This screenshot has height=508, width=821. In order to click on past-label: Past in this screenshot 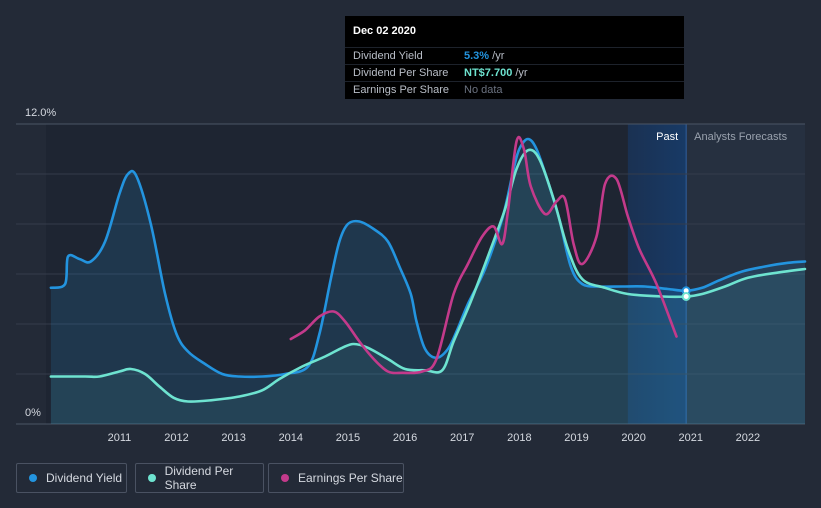, I will do `click(667, 137)`.